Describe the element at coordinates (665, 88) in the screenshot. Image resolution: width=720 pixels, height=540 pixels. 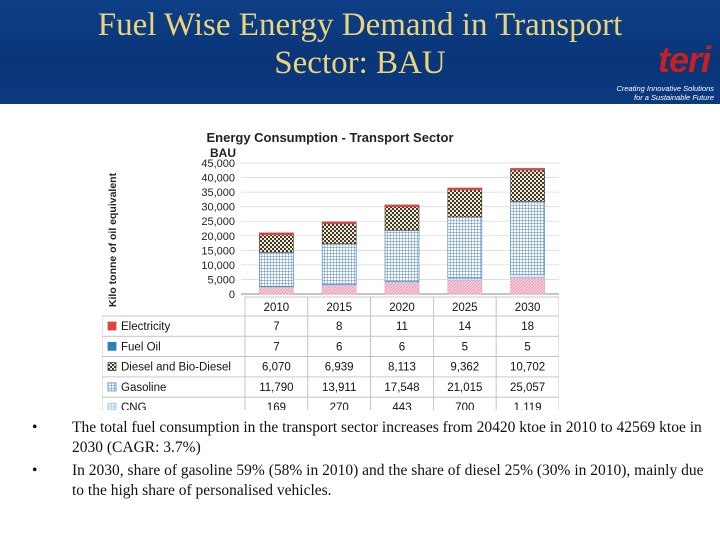
I see `logo-tagline-1: Creating Innovative Solutions` at that location.